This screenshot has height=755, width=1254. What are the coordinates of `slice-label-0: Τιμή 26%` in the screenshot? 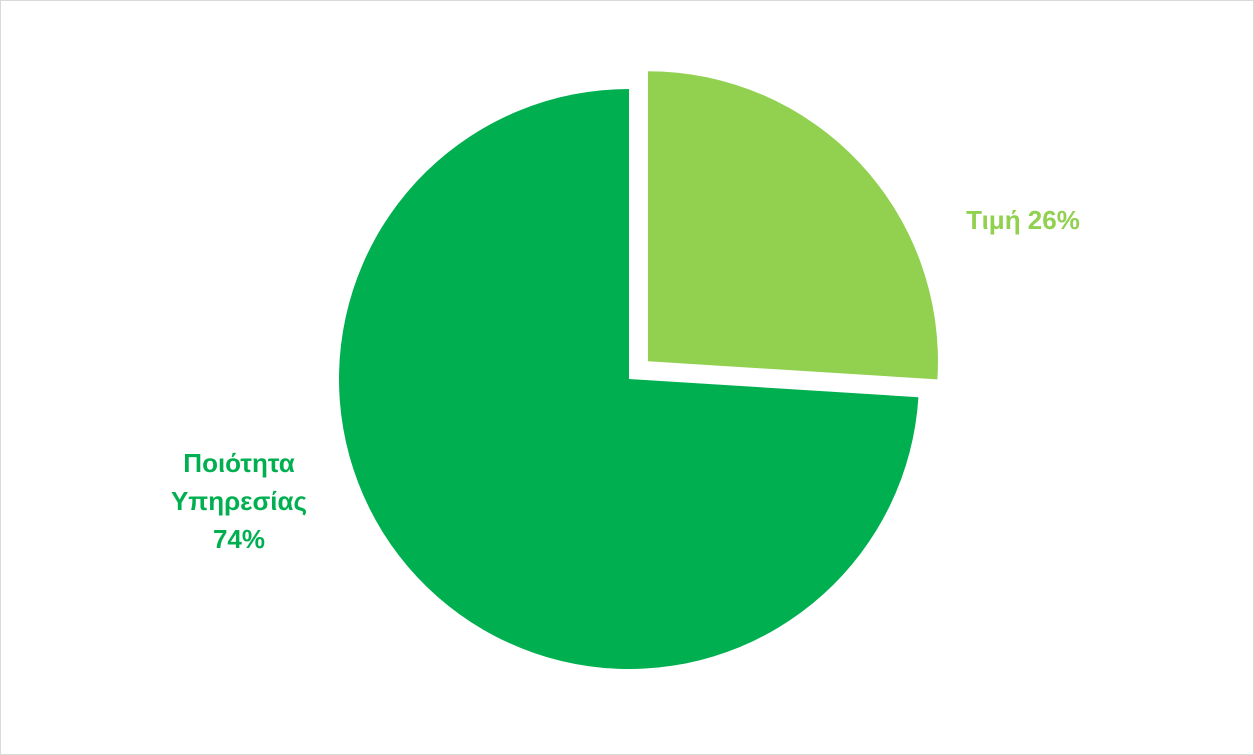 It's located at (1023, 220).